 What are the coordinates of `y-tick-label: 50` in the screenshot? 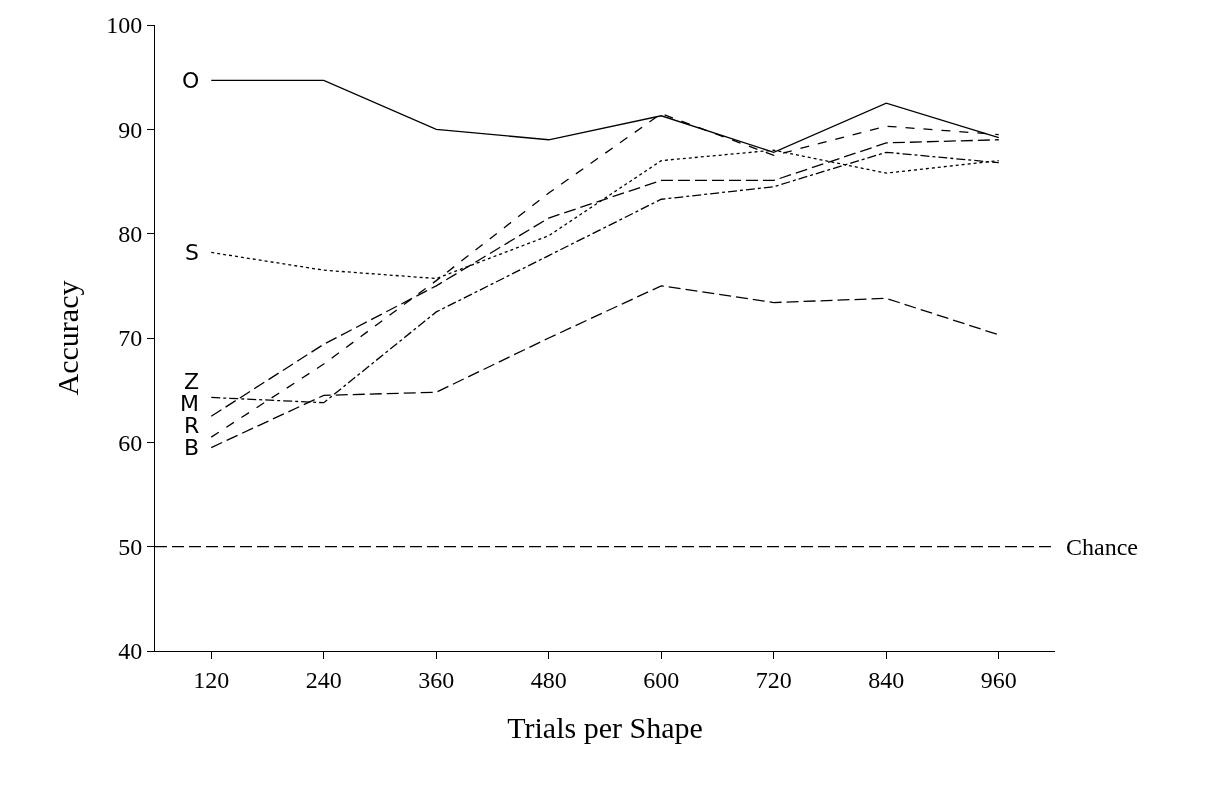 It's located at (130, 547).